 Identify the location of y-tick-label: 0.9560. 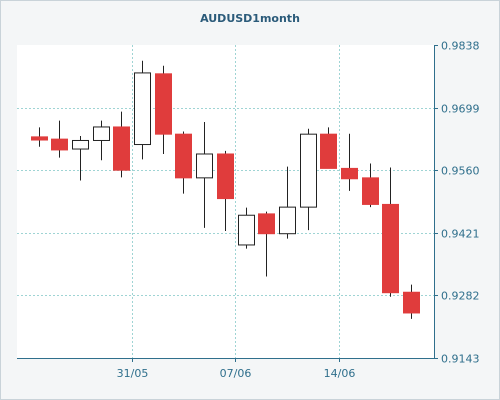
(460, 171).